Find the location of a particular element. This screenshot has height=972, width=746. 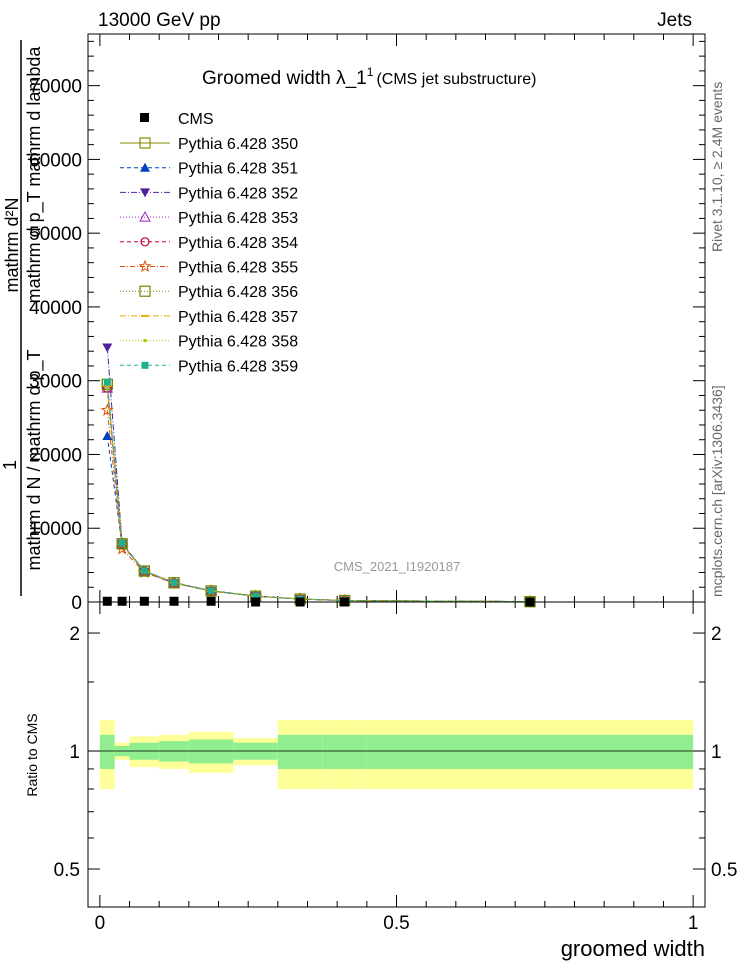

ratio-tick-label-right: 2 is located at coordinates (716, 634).